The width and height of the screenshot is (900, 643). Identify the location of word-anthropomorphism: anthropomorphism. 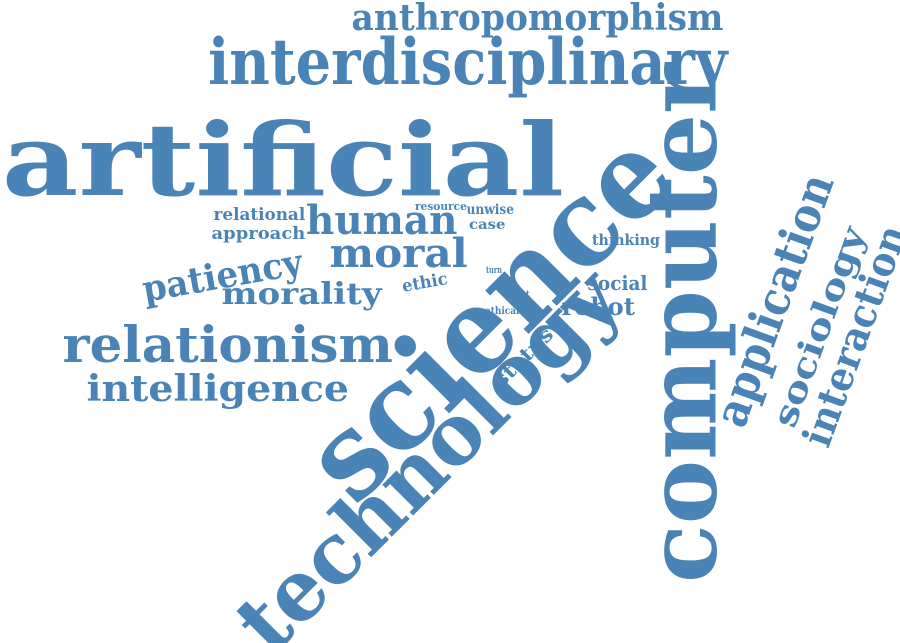
(537, 19).